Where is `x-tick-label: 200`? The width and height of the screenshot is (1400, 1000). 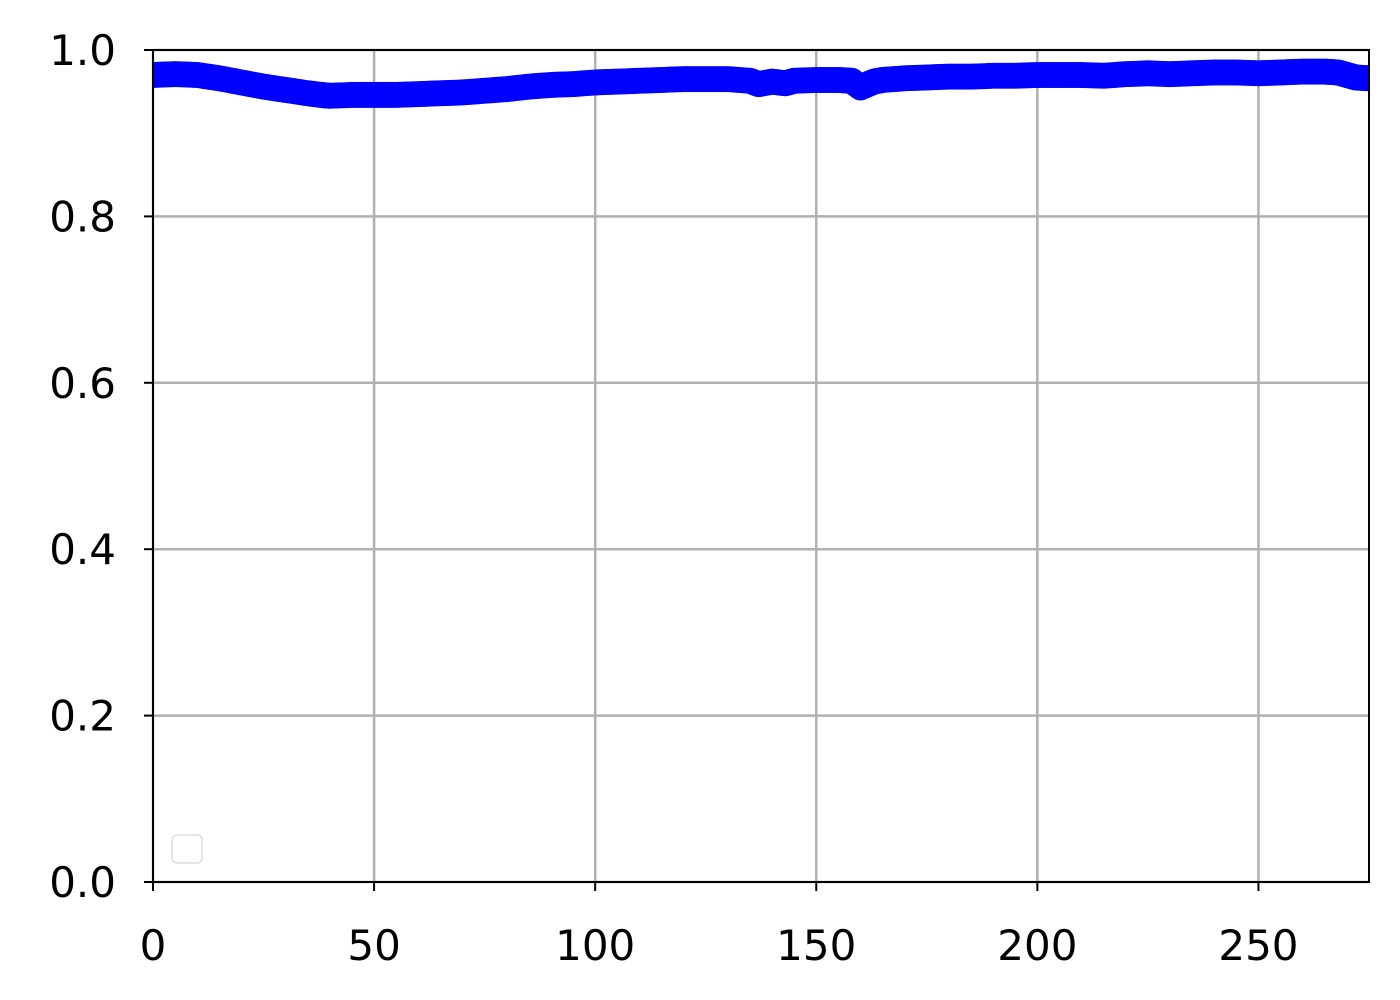 x-tick-label: 200 is located at coordinates (1037, 945).